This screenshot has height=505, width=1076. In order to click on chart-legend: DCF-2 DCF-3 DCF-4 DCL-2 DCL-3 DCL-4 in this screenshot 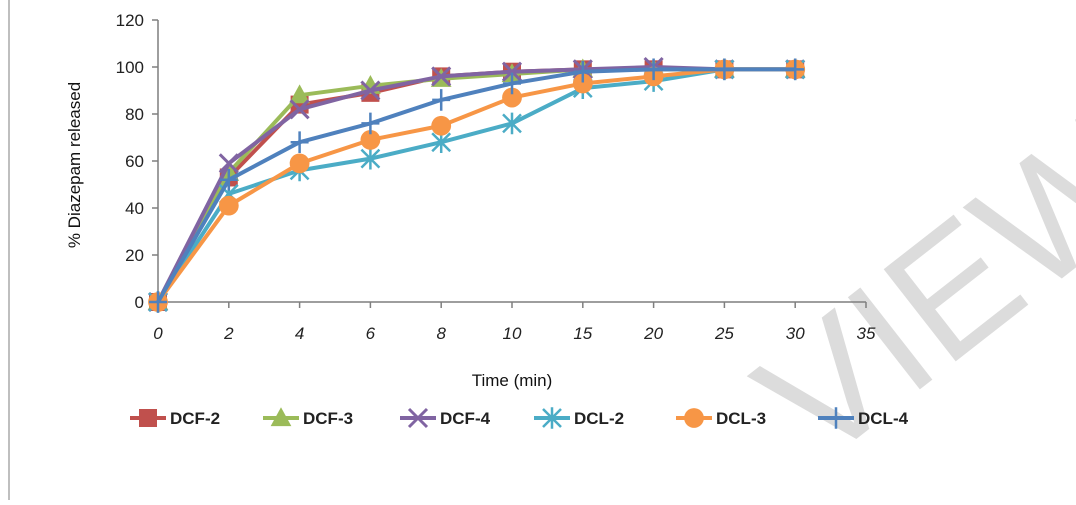, I will do `click(519, 418)`.